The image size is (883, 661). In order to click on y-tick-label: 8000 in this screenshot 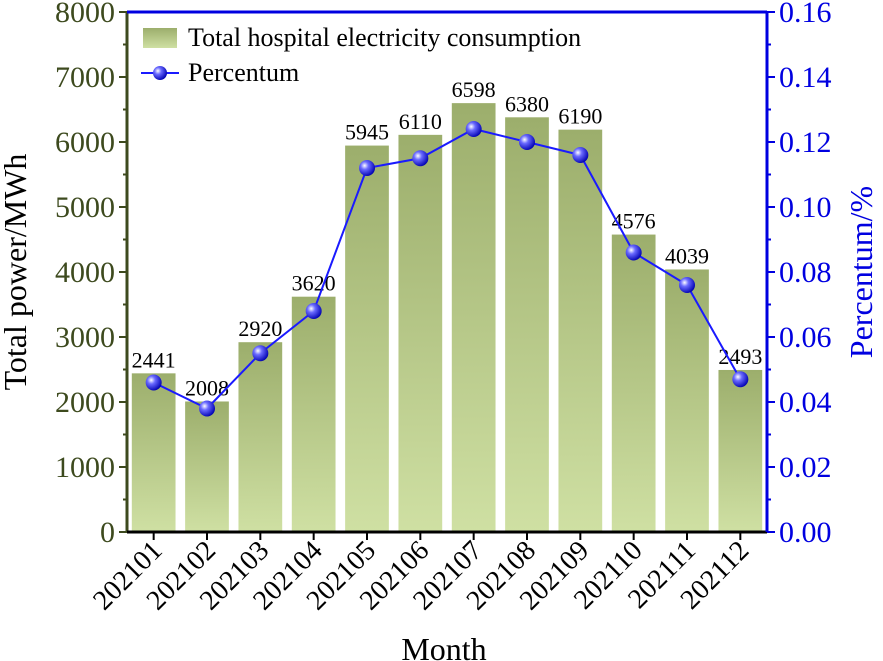, I will do `click(85, 14)`.